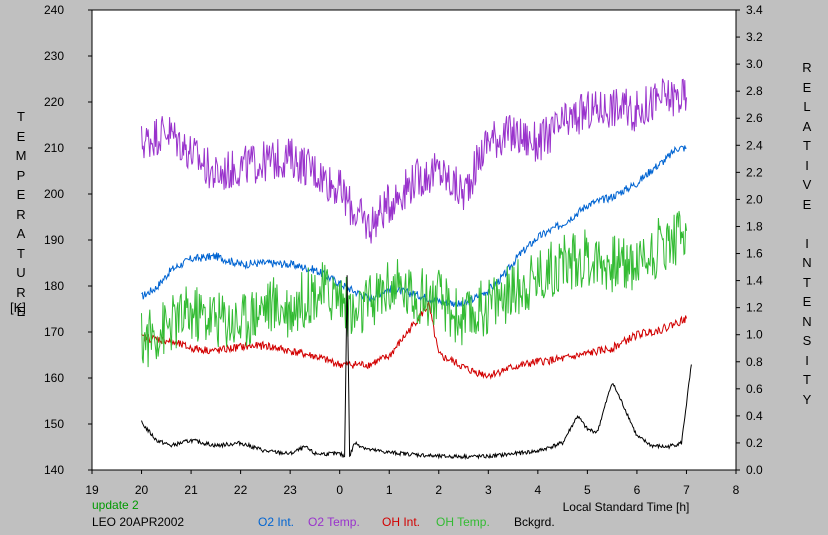  Describe the element at coordinates (339, 490) in the screenshot. I see `x-tick-label: 0` at that location.